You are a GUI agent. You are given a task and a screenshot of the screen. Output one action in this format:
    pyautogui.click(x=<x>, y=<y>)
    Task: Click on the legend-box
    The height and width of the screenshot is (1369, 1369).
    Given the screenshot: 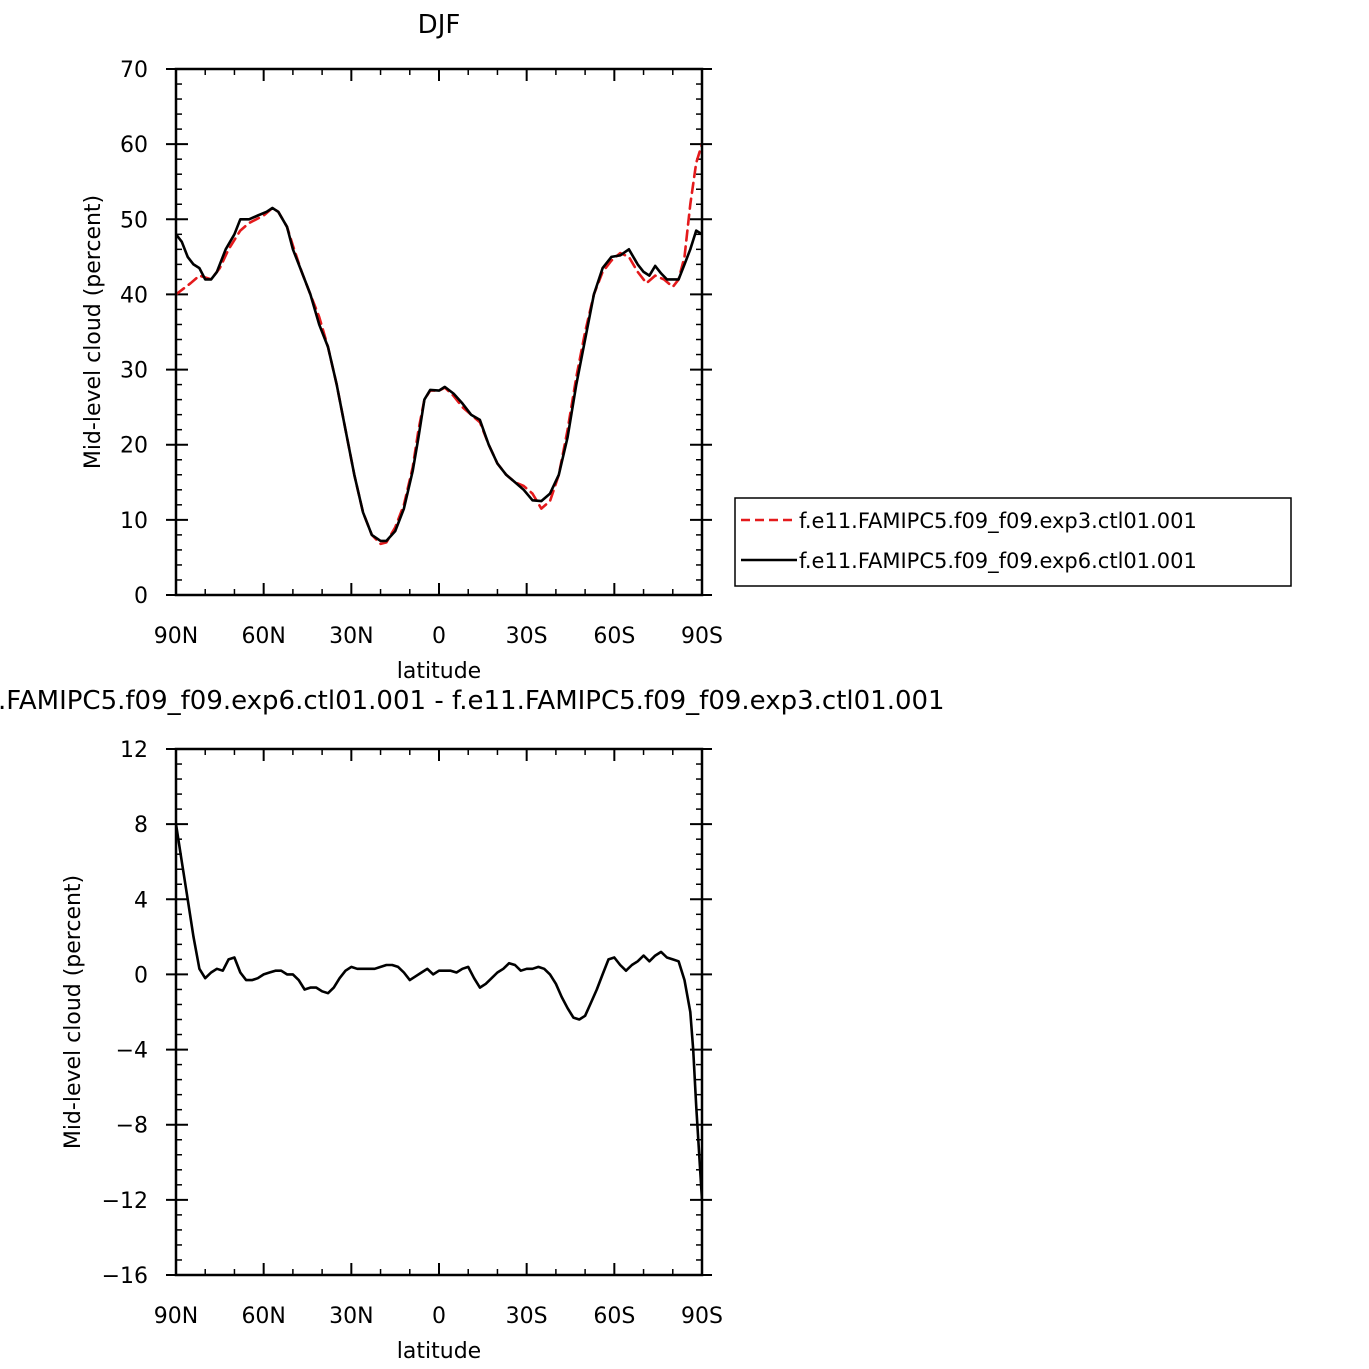 What is the action you would take?
    pyautogui.click(x=1013, y=542)
    